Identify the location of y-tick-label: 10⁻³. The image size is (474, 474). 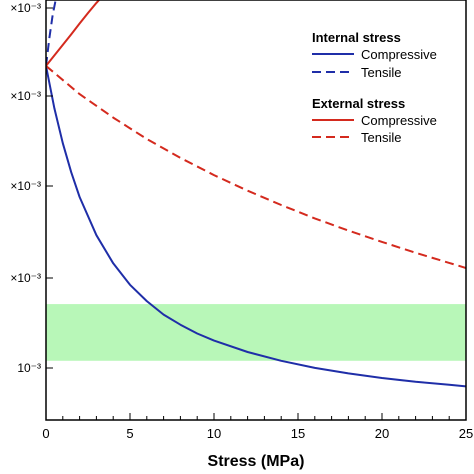
(29, 368).